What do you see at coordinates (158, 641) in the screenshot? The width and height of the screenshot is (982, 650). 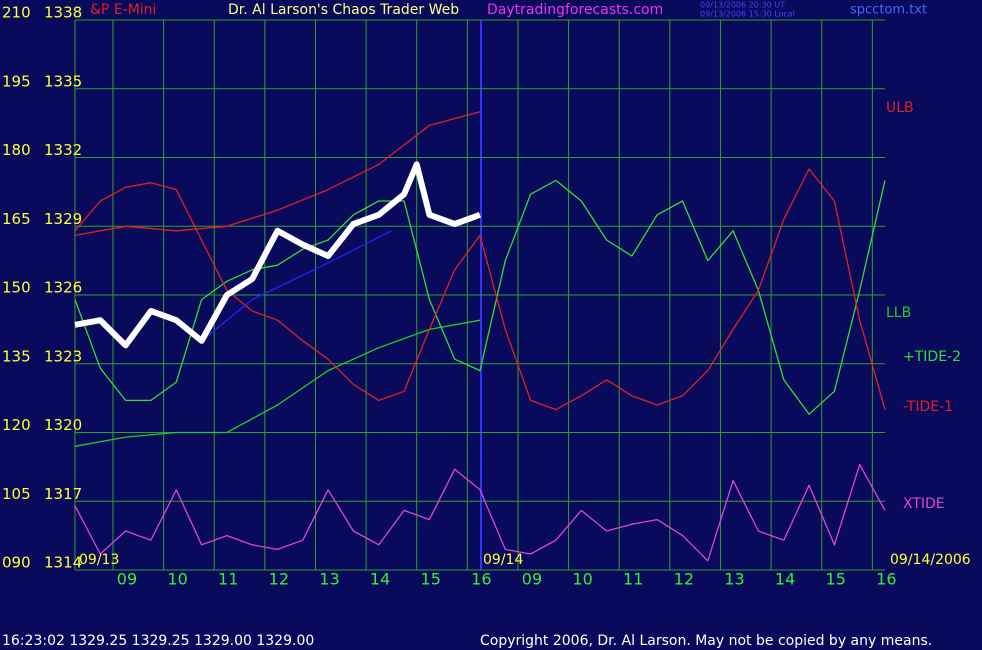 I see `quote-line: 16:23:02 1329.25 1329.25 1329.00 1329.00` at bounding box center [158, 641].